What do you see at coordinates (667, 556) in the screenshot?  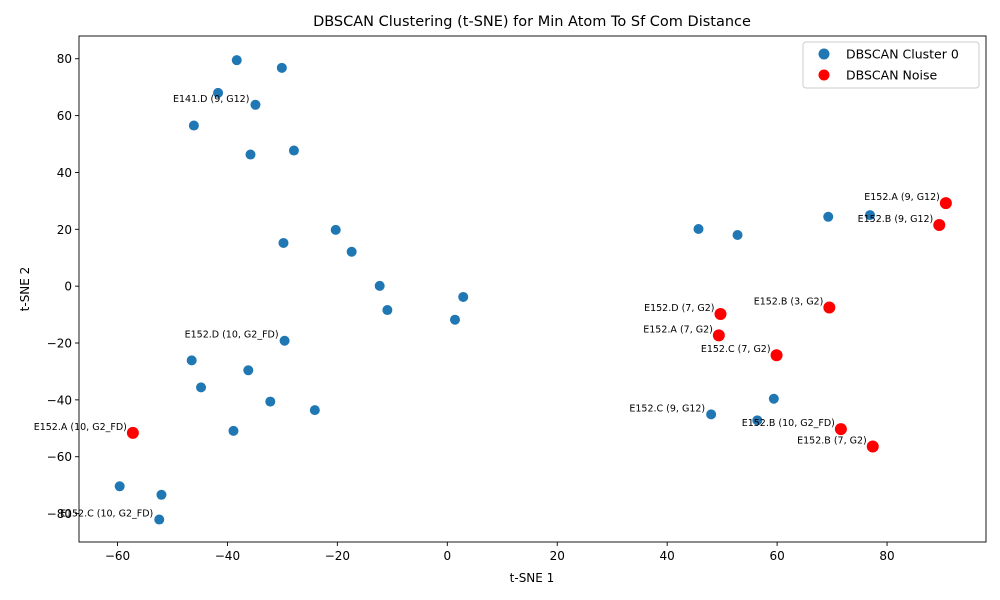 I see `x-tick-label: 40` at bounding box center [667, 556].